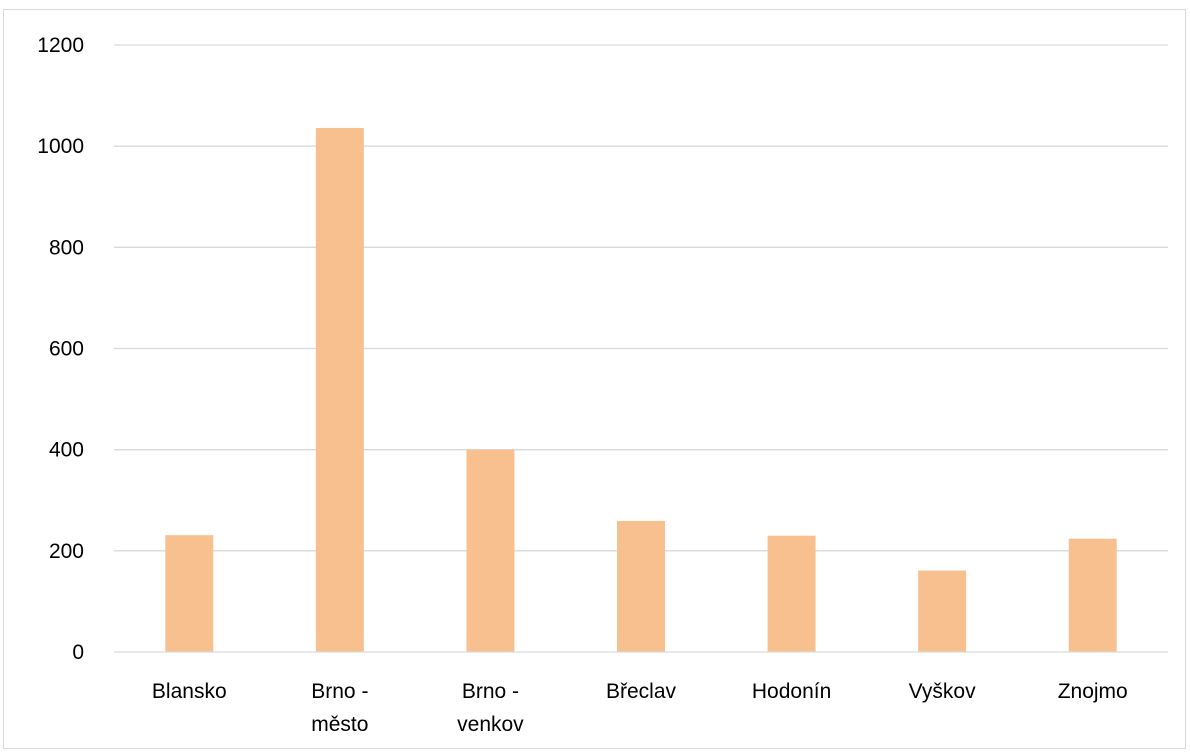 This screenshot has height=753, width=1190. What do you see at coordinates (490, 724) in the screenshot?
I see `x-tick-label: venkov` at bounding box center [490, 724].